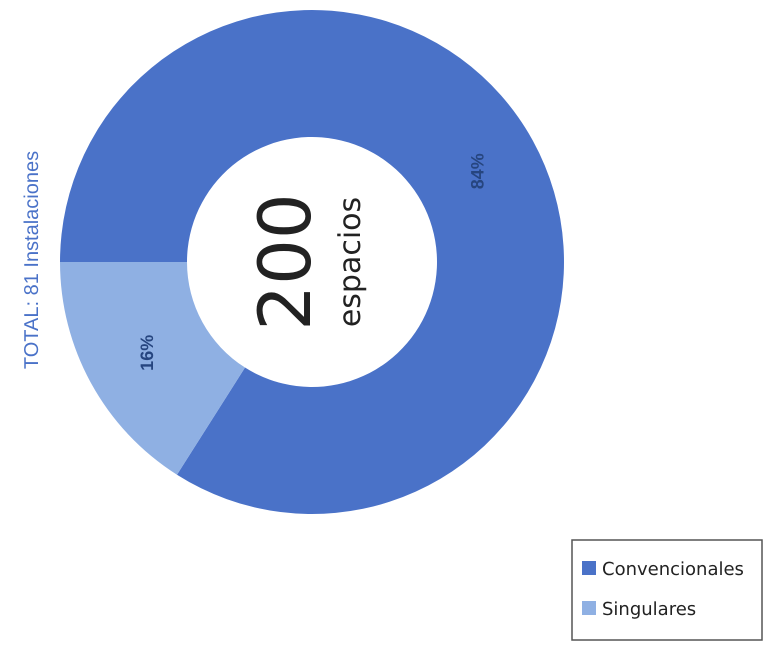 Image resolution: width=770 pixels, height=664 pixels. What do you see at coordinates (285, 262) in the screenshot?
I see `text: 200` at bounding box center [285, 262].